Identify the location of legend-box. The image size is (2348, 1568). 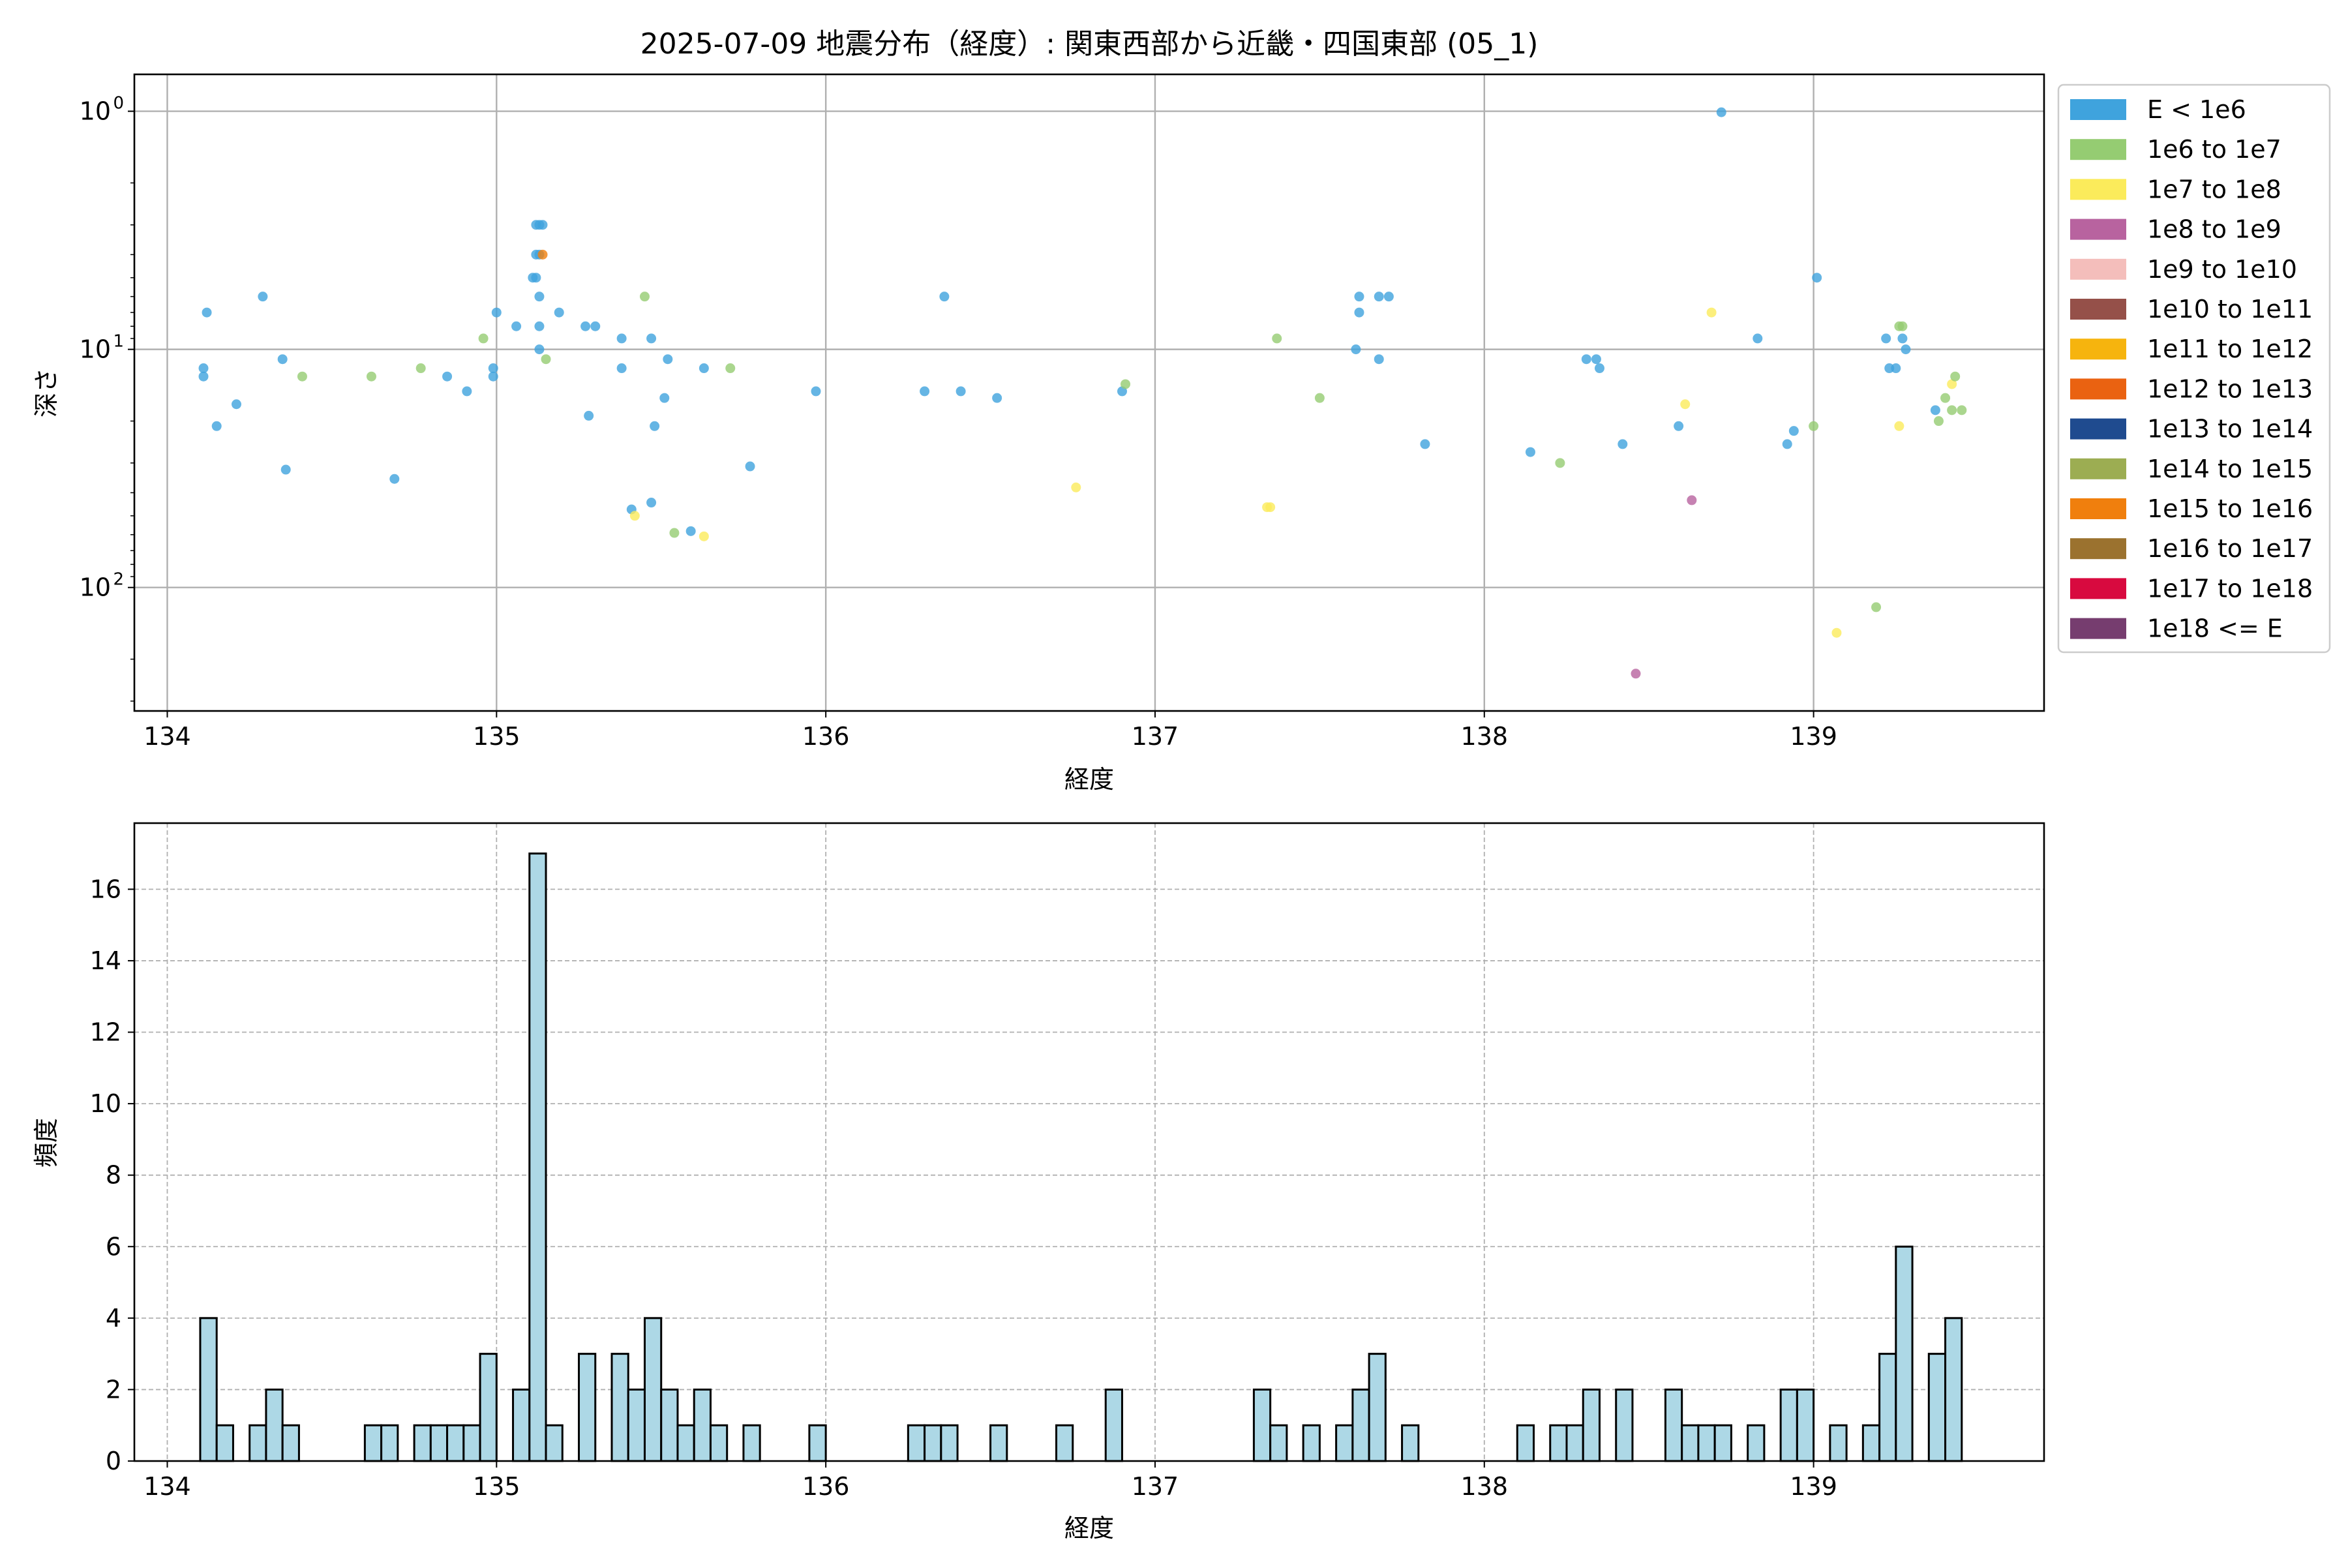
(2194, 368).